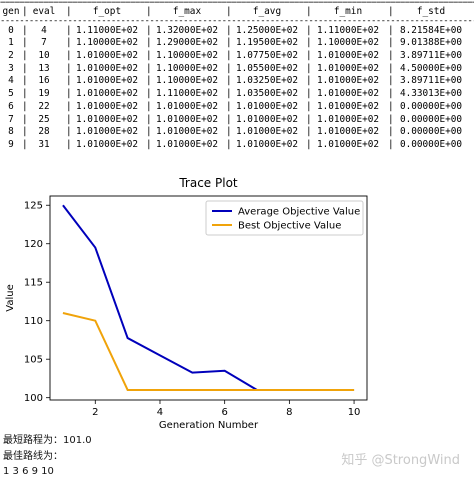  Describe the element at coordinates (187, 43) in the screenshot. I see `cell-f-max: 1.29000E+02` at that location.